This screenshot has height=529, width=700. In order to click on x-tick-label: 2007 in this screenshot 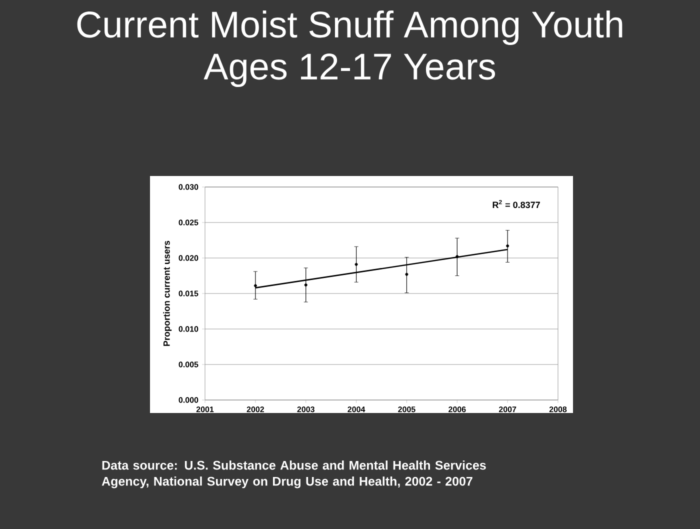, I will do `click(507, 409)`.